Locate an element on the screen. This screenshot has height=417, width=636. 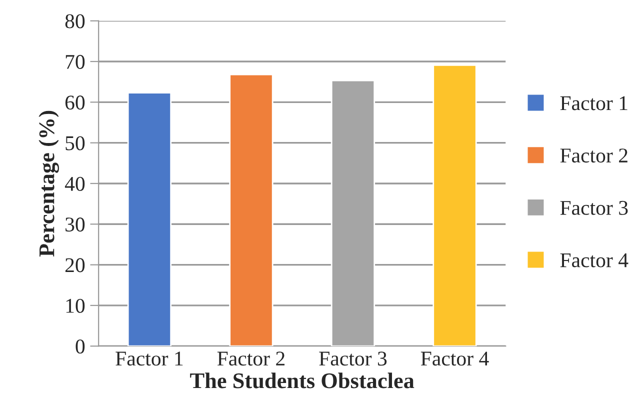
x-tick-label: Factor 4 is located at coordinates (454, 359).